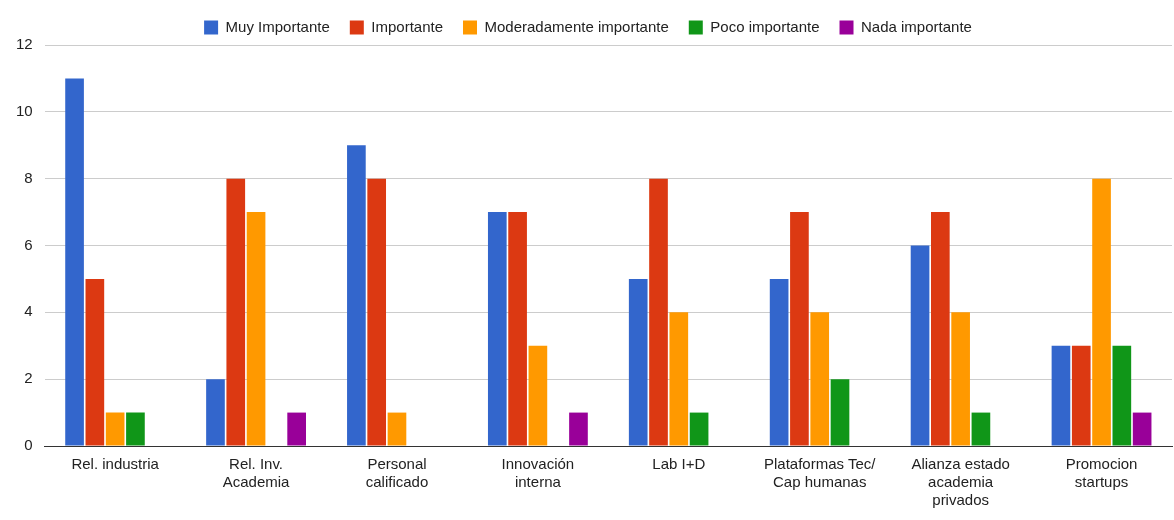  What do you see at coordinates (1101, 473) in the screenshot?
I see `x-tick-label: Promocion startups` at bounding box center [1101, 473].